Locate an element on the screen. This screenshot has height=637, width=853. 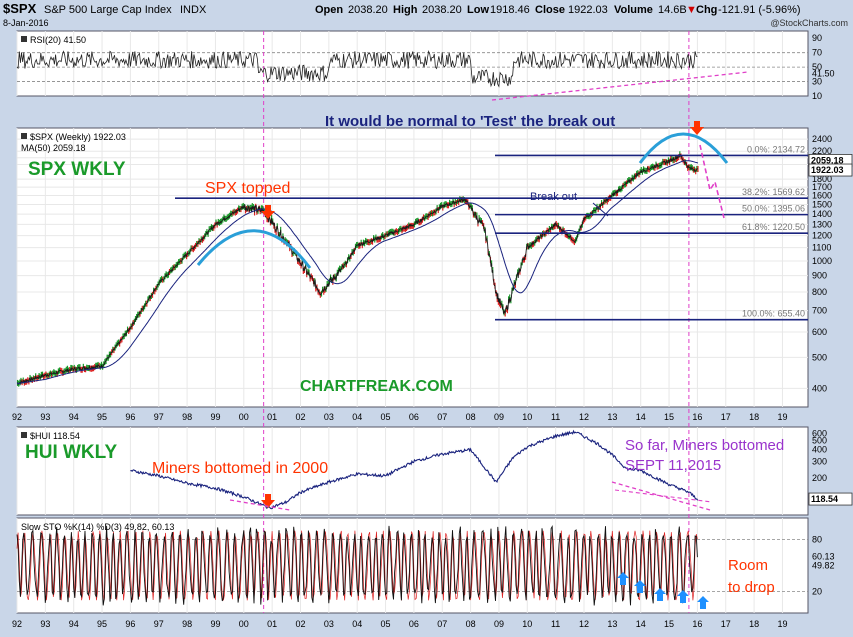
projection-path is located at coordinates (712, 181).